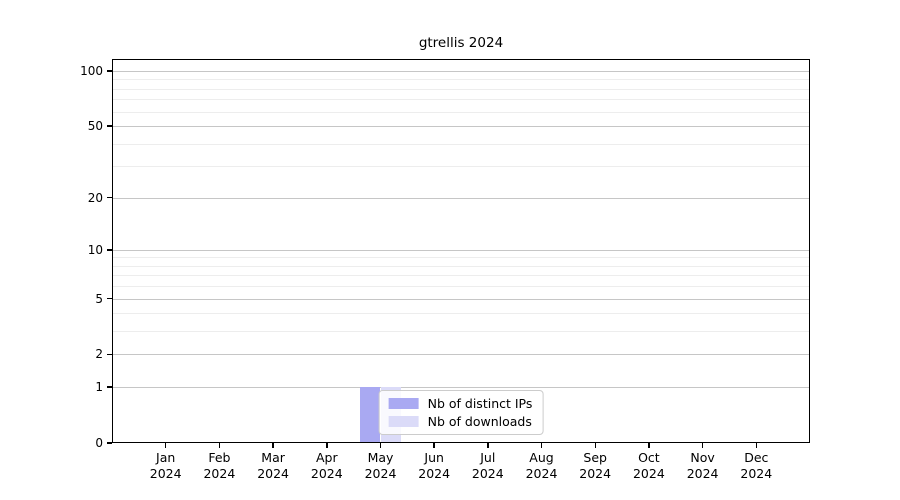 The width and height of the screenshot is (900, 500). I want to click on x-tick-month: Dec, so click(756, 457).